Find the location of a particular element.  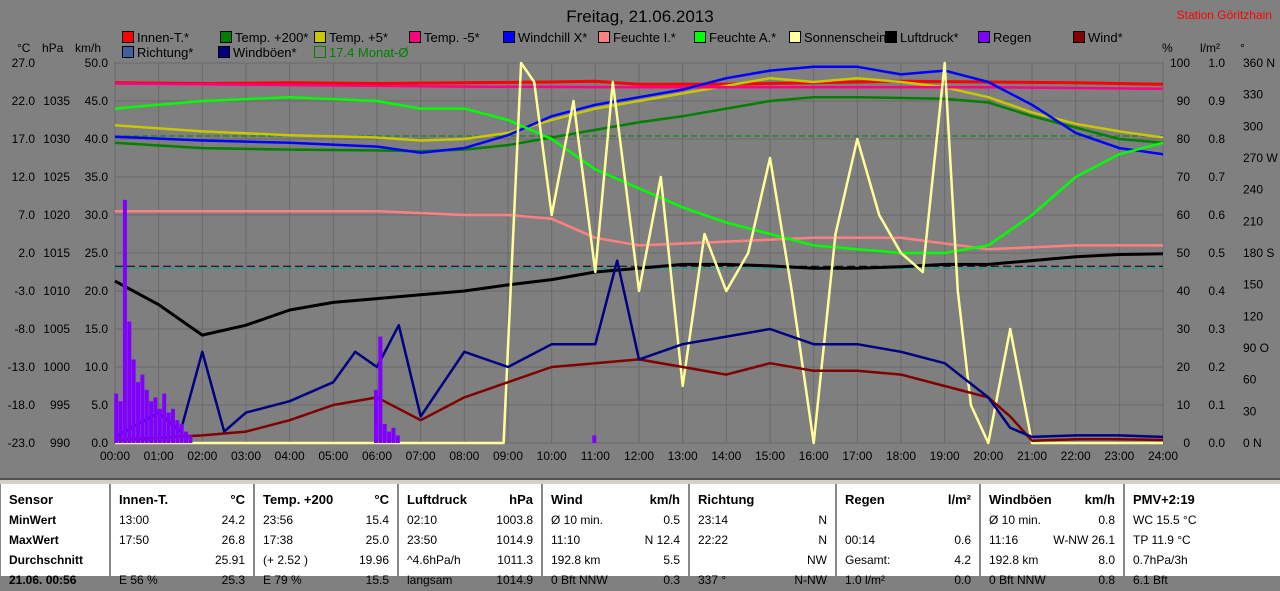

legend-item: Temp. +200* is located at coordinates (264, 37).